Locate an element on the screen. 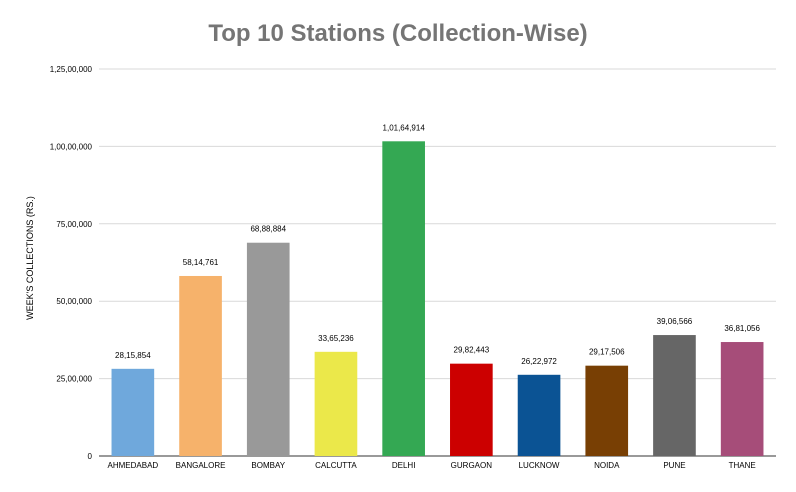 The image size is (796, 492). bar-noida is located at coordinates (607, 410).